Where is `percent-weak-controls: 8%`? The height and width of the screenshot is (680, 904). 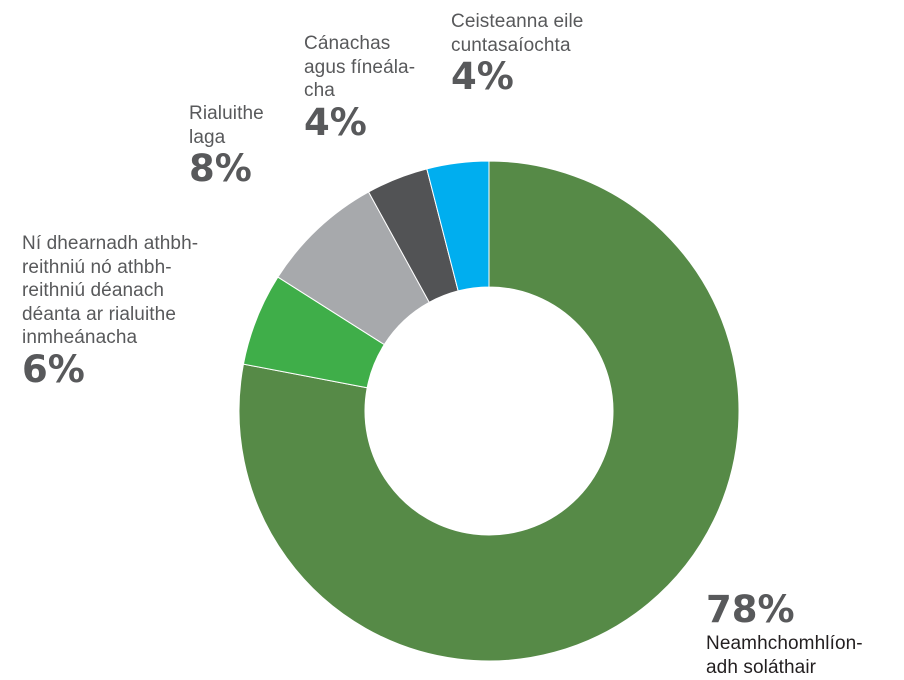
percent-weak-controls: 8% is located at coordinates (220, 168).